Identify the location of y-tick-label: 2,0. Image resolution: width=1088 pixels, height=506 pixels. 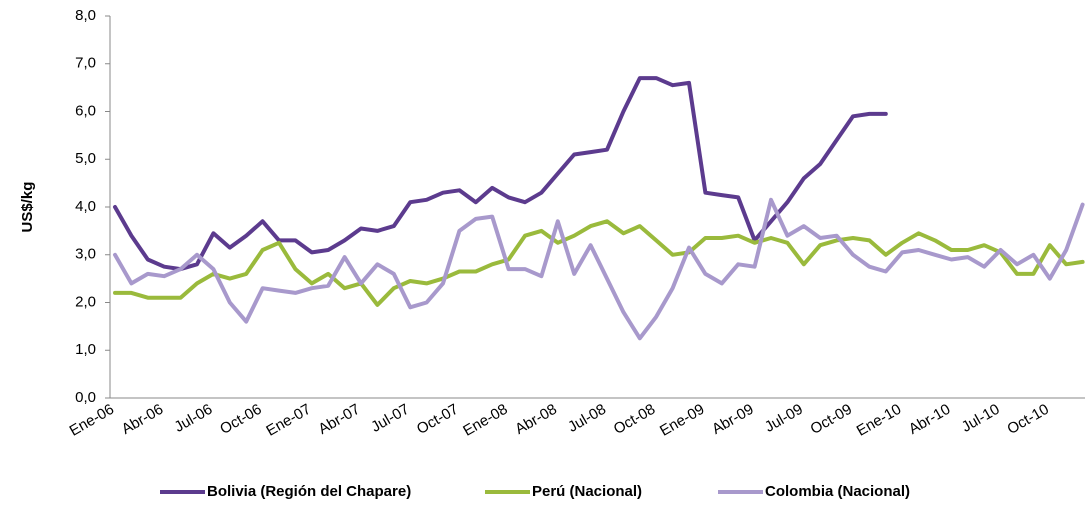
(85, 301).